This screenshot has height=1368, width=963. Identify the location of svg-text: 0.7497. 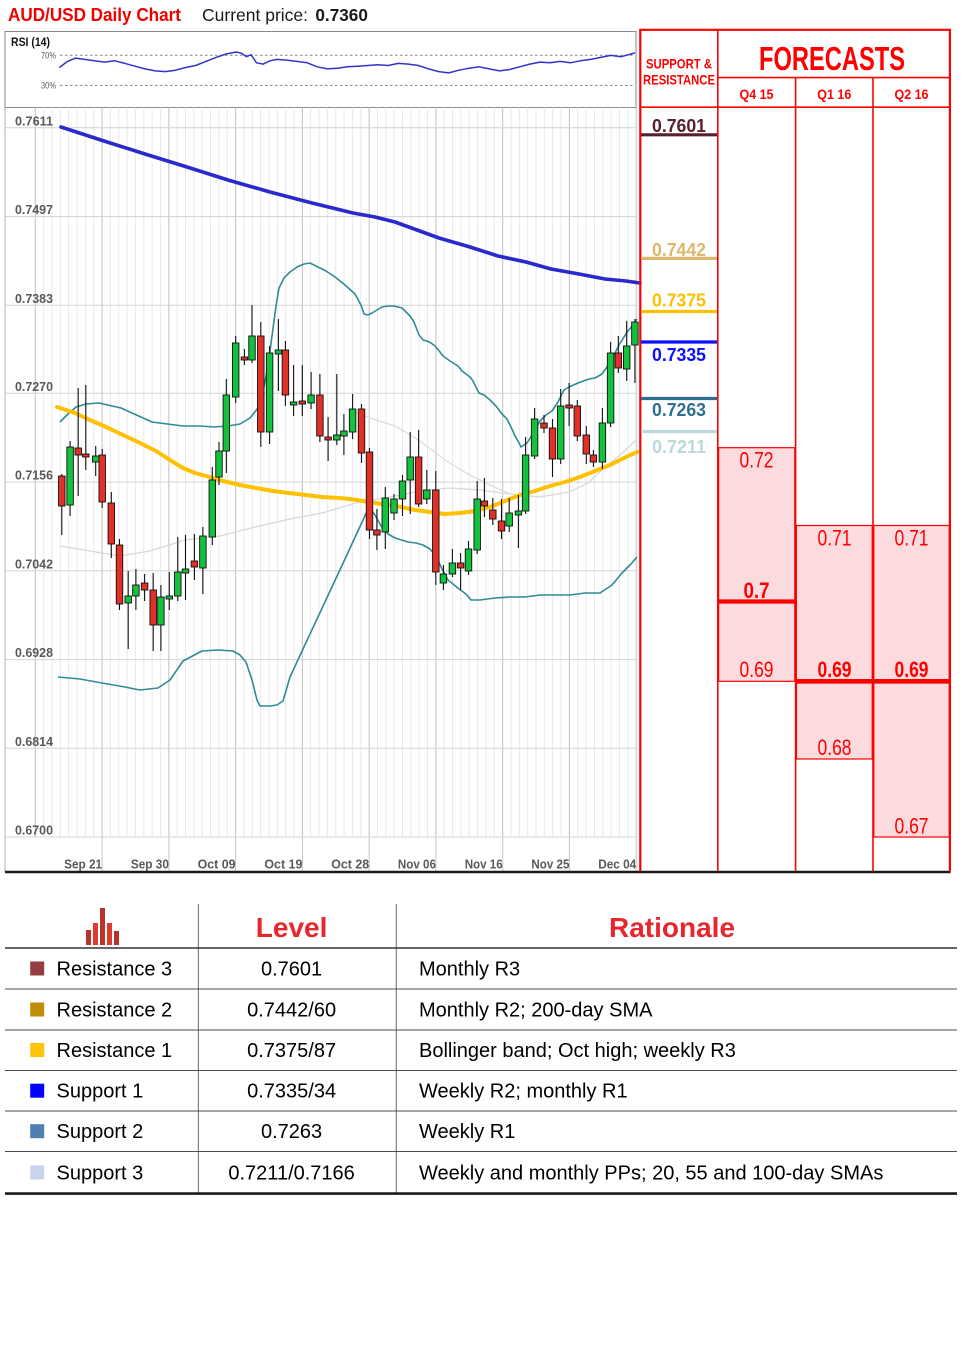
(34, 210).